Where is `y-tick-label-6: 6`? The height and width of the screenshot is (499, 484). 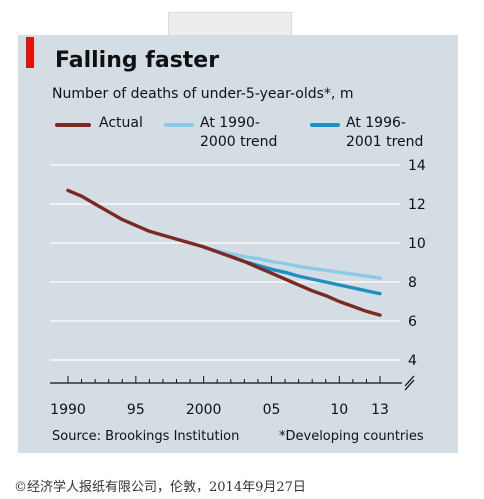
y-tick-label-6: 6 is located at coordinates (412, 322).